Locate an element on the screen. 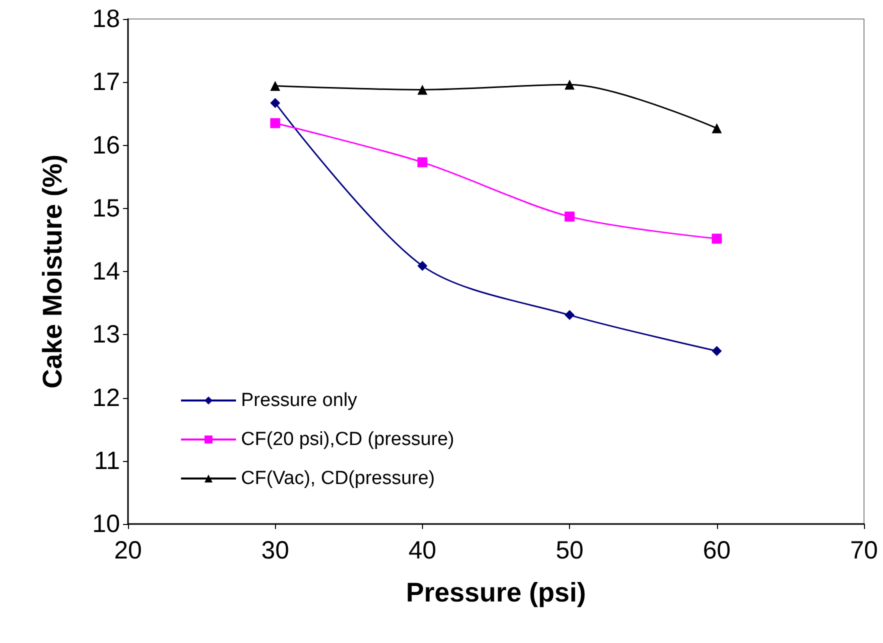  y-tick-label: 15 is located at coordinates (106, 208).